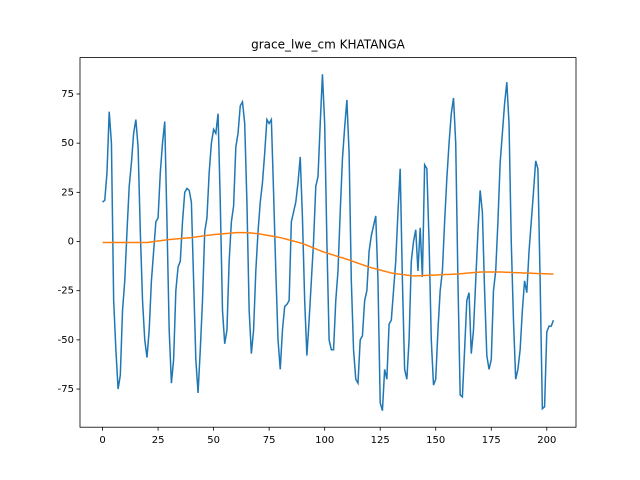 This screenshot has width=640, height=480. I want to click on x-tick-label: 75, so click(269, 440).